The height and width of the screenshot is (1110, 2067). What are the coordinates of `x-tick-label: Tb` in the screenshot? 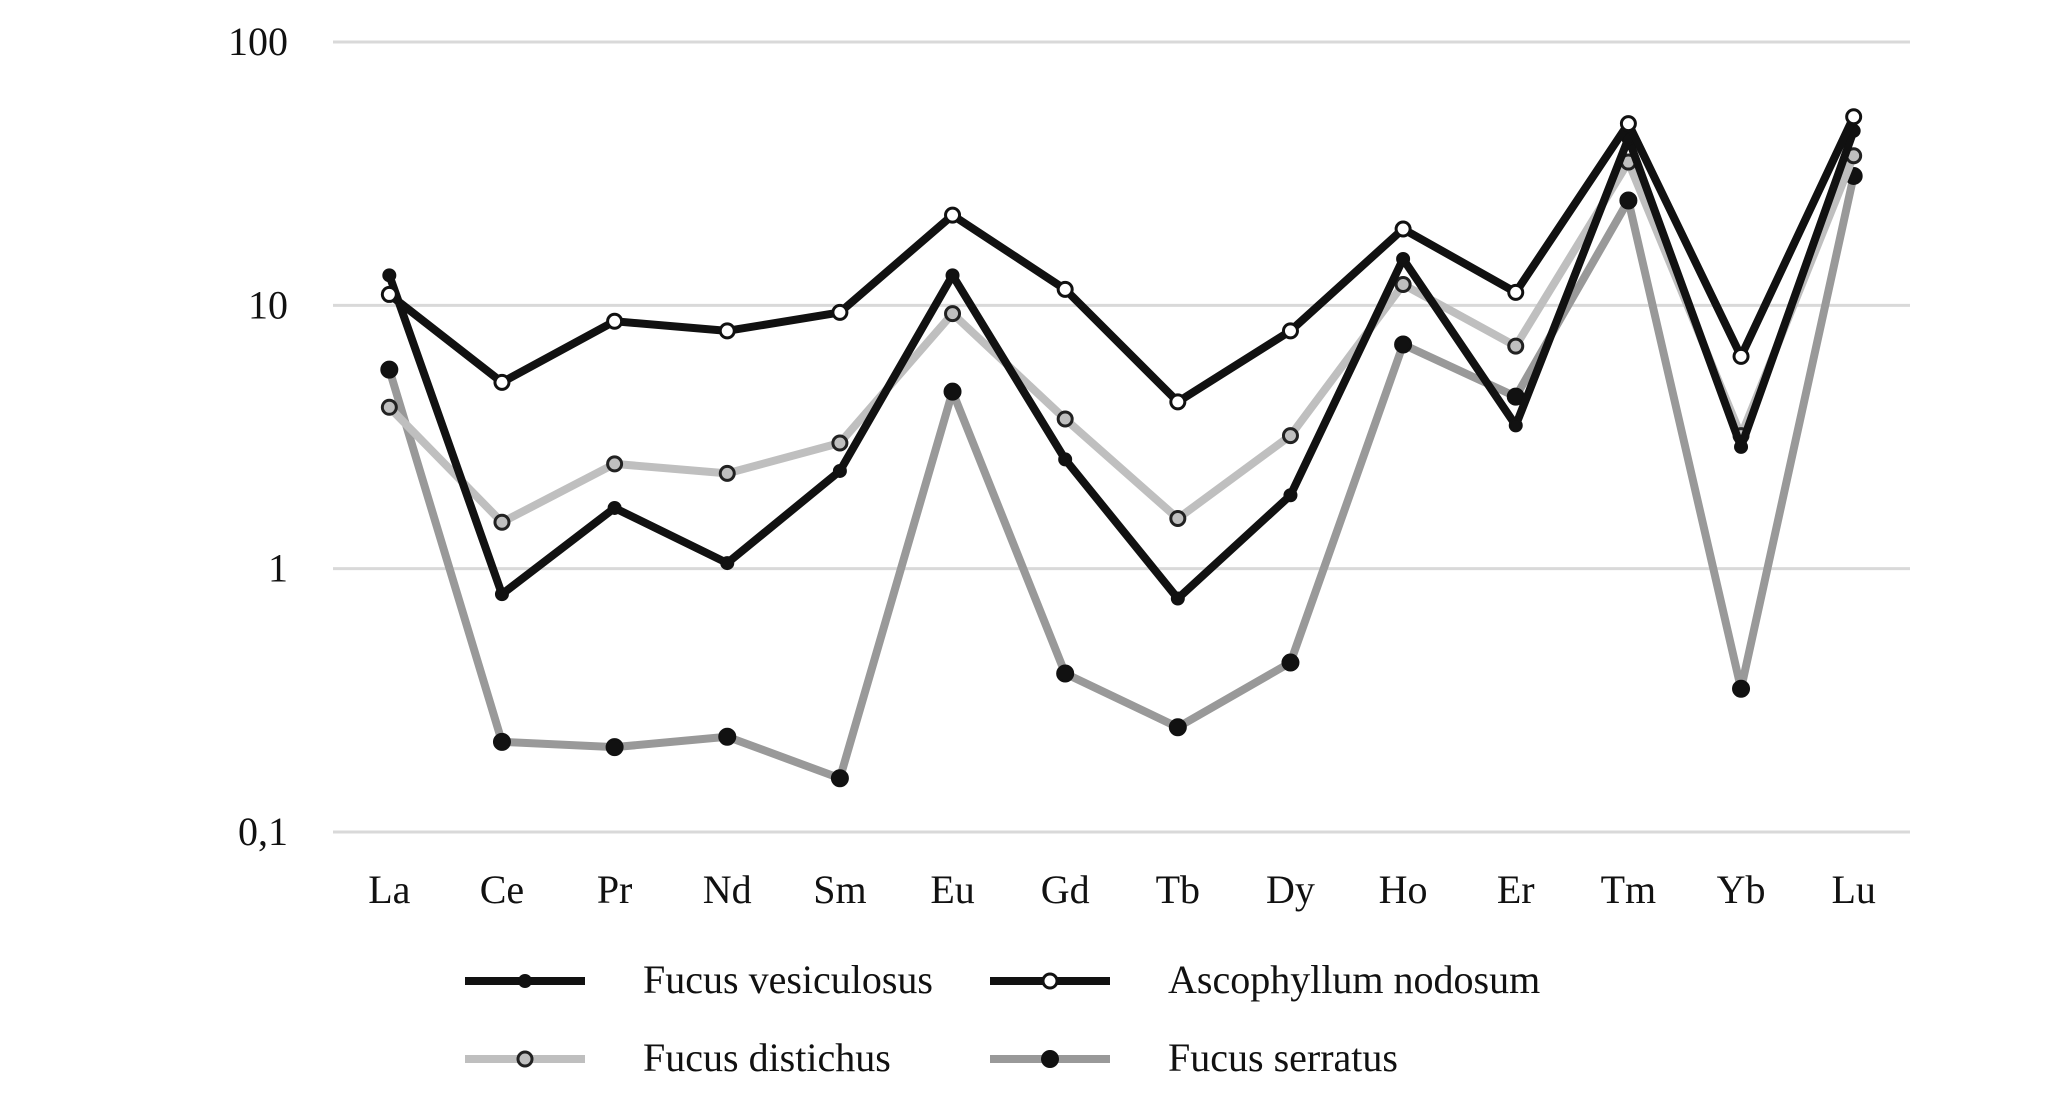 It's located at (1178, 889).